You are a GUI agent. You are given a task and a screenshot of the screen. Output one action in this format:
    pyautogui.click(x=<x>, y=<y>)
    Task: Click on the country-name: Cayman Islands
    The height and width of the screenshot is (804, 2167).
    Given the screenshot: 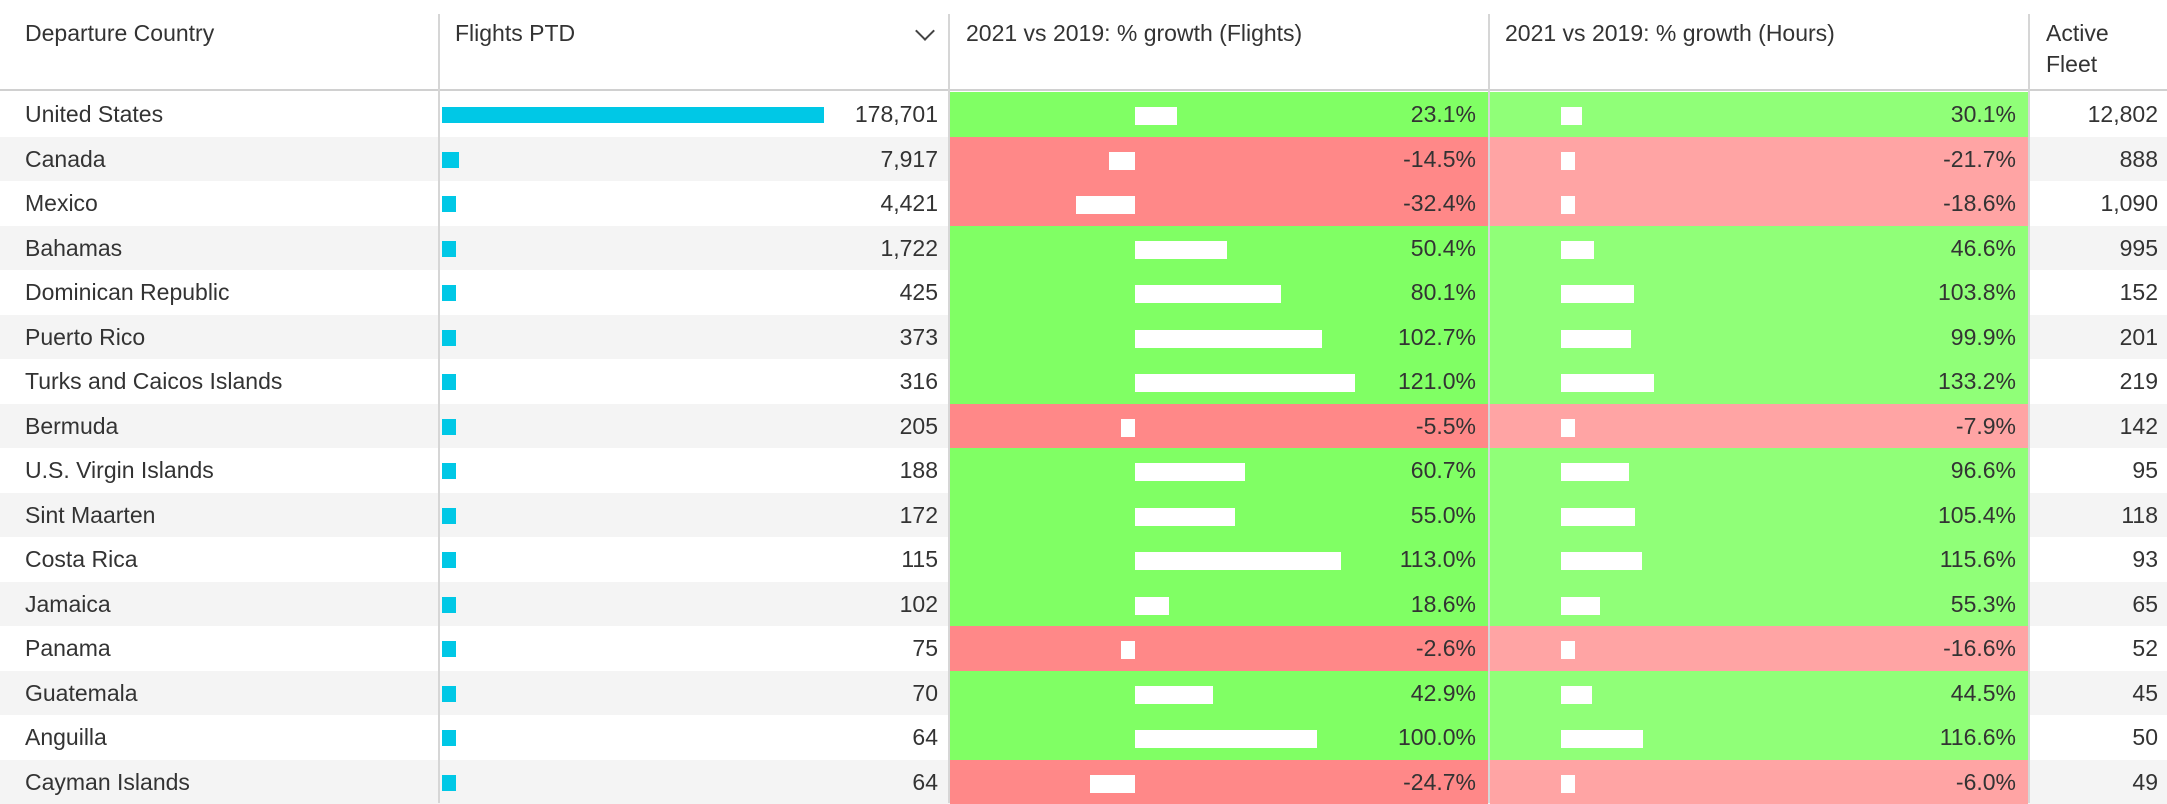 What is the action you would take?
    pyautogui.click(x=107, y=782)
    